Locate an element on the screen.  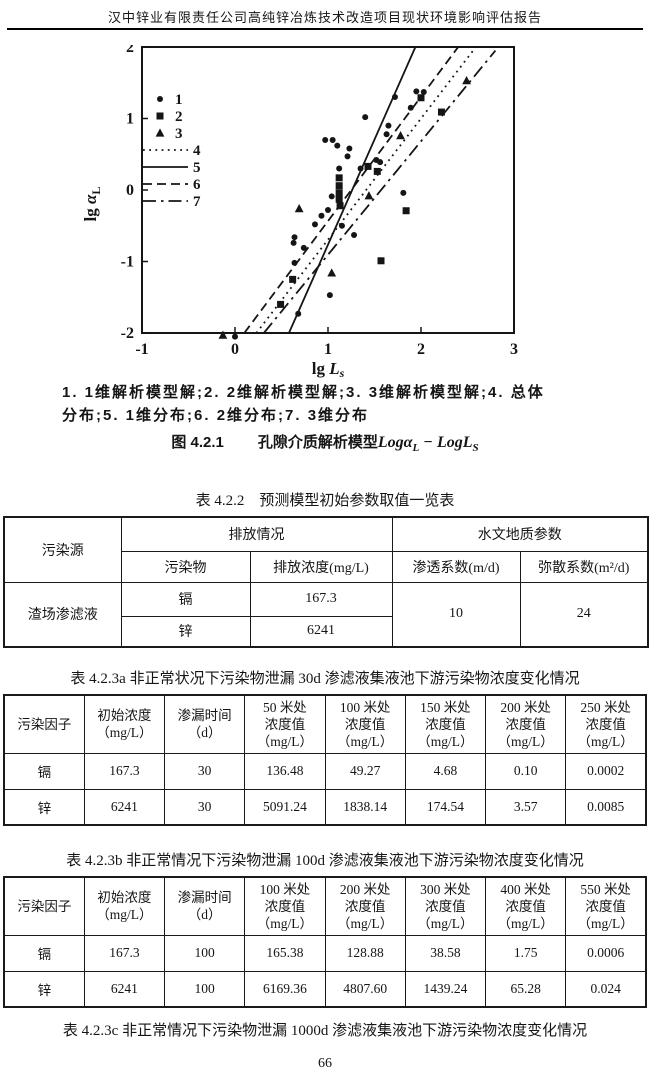
legend-label: 4 is located at coordinates (197, 151).